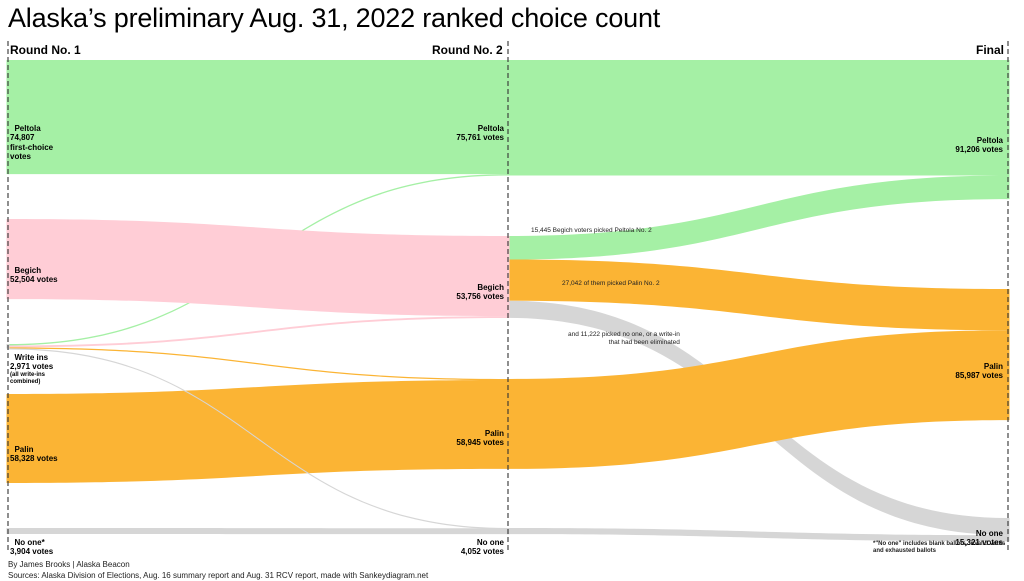 Image resolution: width=1024 pixels, height=581 pixels. What do you see at coordinates (508, 424) in the screenshot?
I see `node-palin2` at bounding box center [508, 424].